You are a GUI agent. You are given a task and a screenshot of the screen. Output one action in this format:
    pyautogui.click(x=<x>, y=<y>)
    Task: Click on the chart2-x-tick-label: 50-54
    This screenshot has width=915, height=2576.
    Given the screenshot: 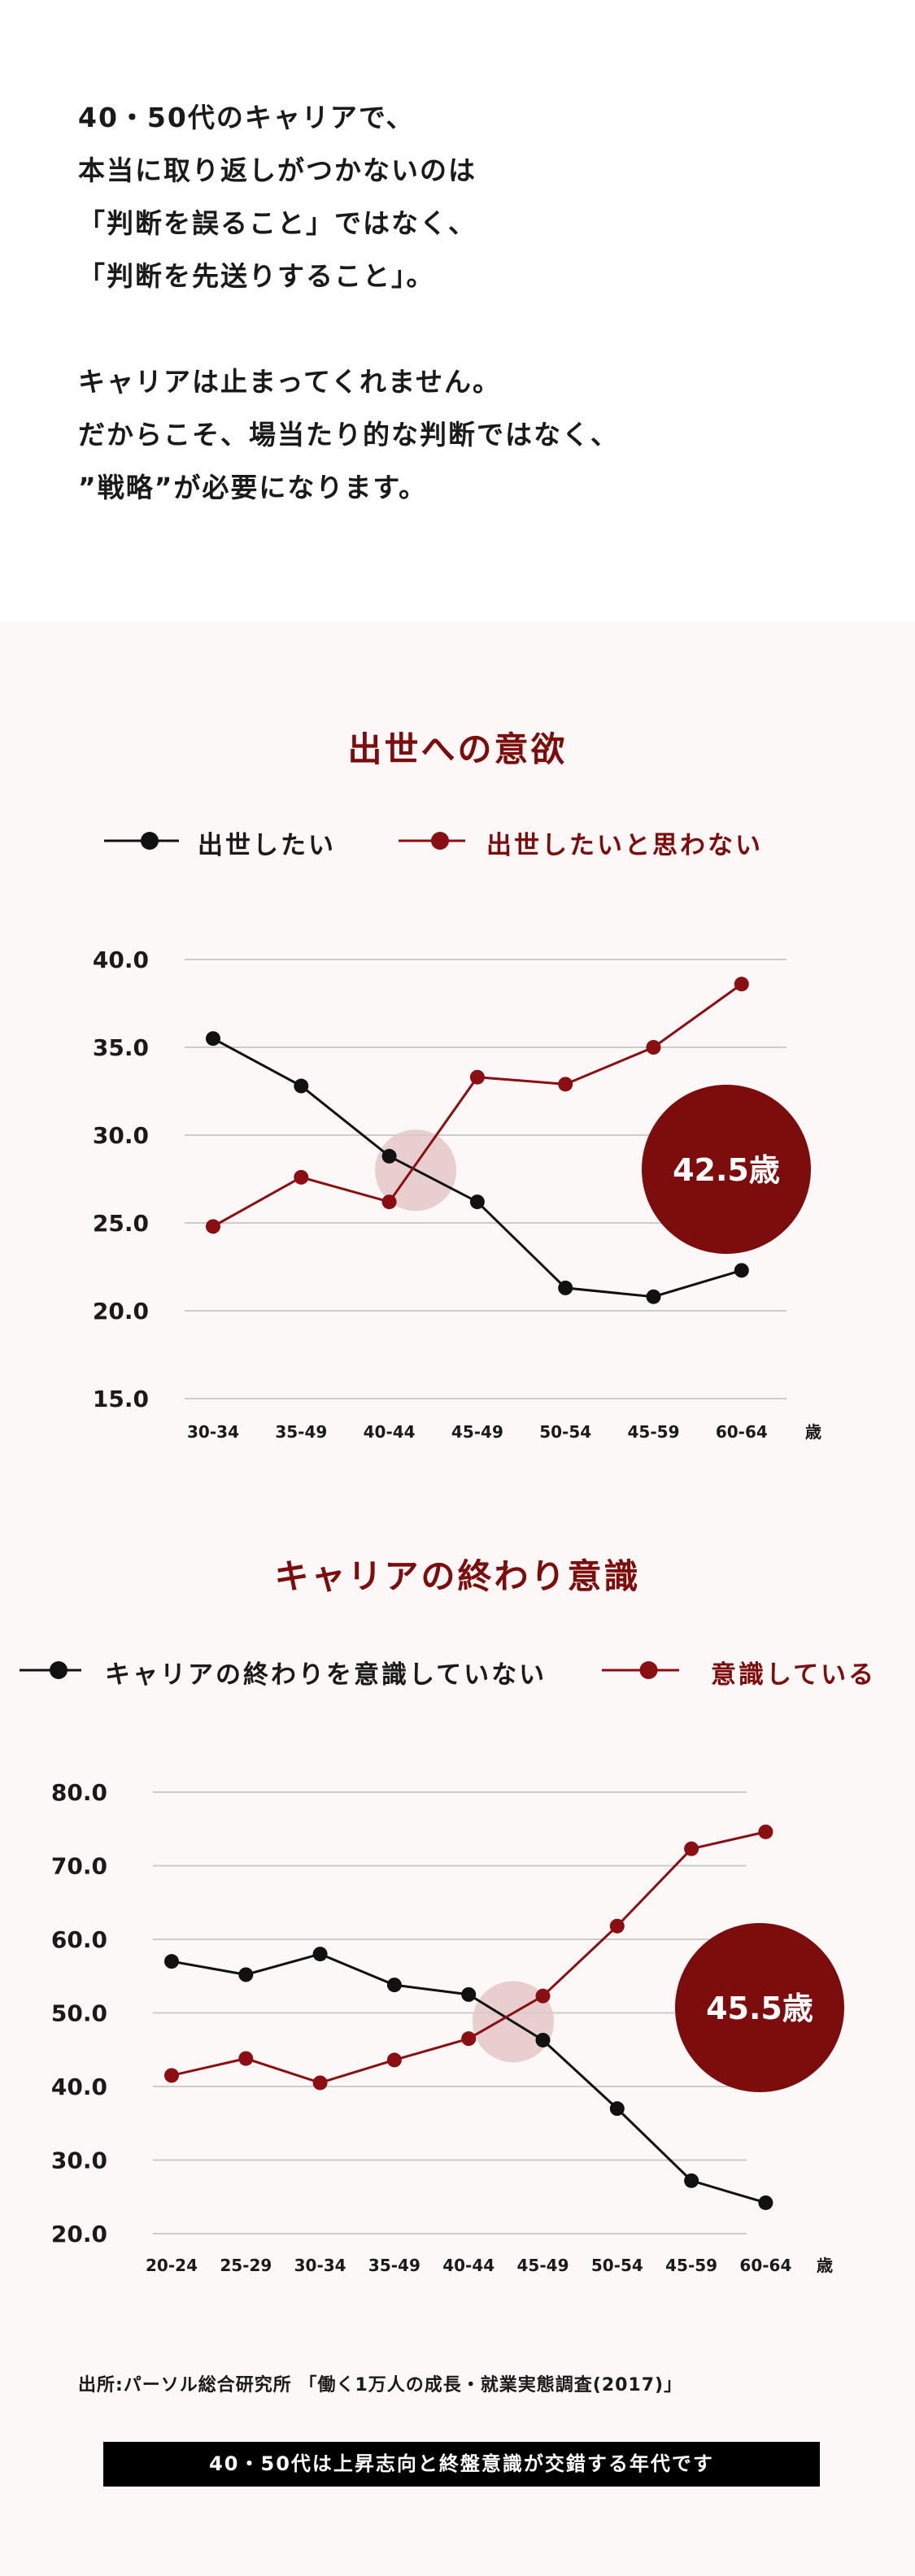 What is the action you would take?
    pyautogui.click(x=617, y=2265)
    